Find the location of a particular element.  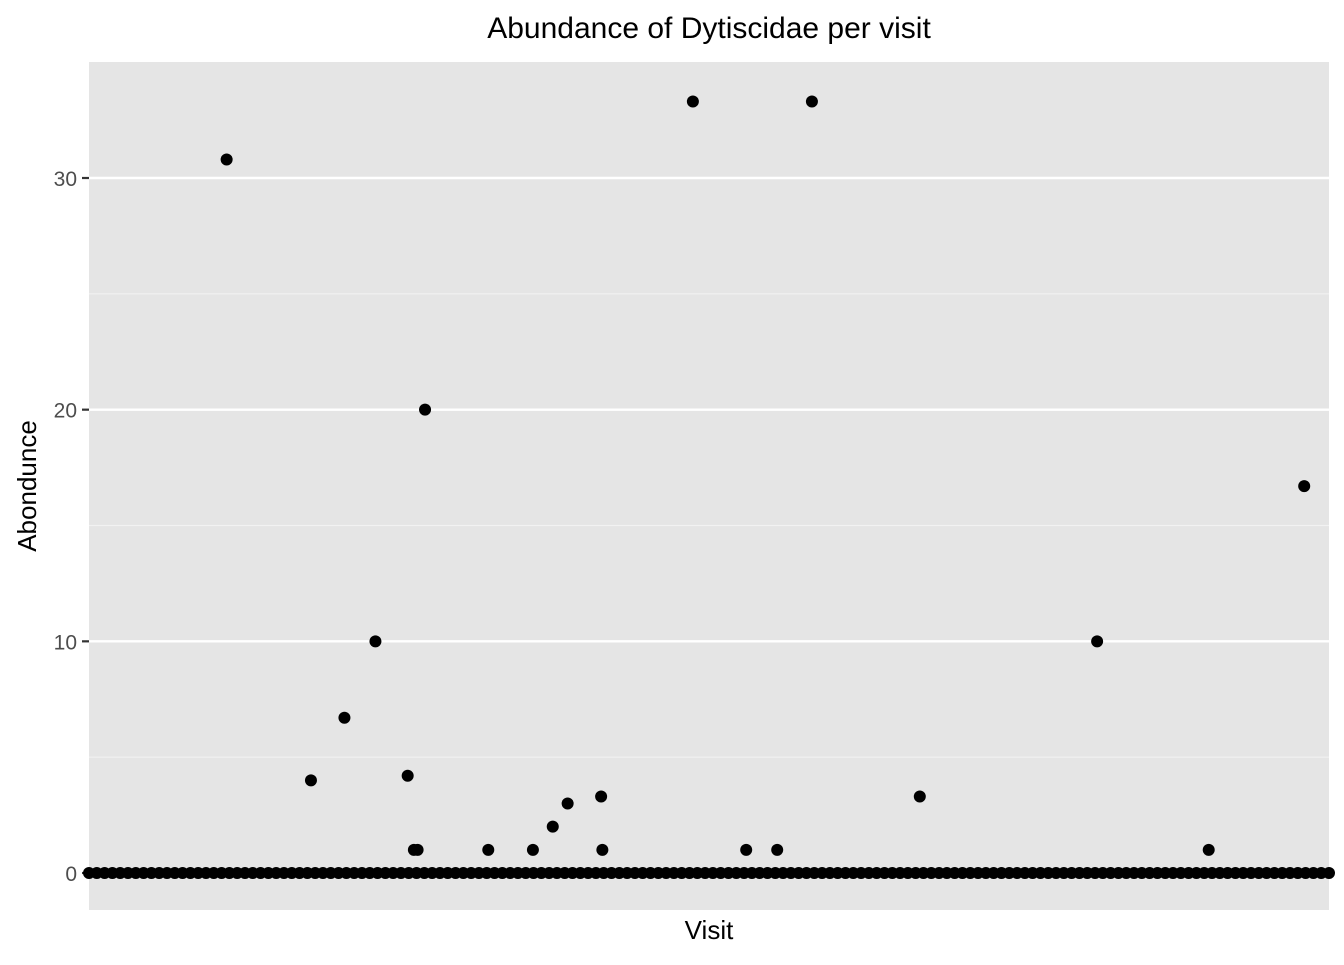

y-tick-label: 30 is located at coordinates (65, 179).